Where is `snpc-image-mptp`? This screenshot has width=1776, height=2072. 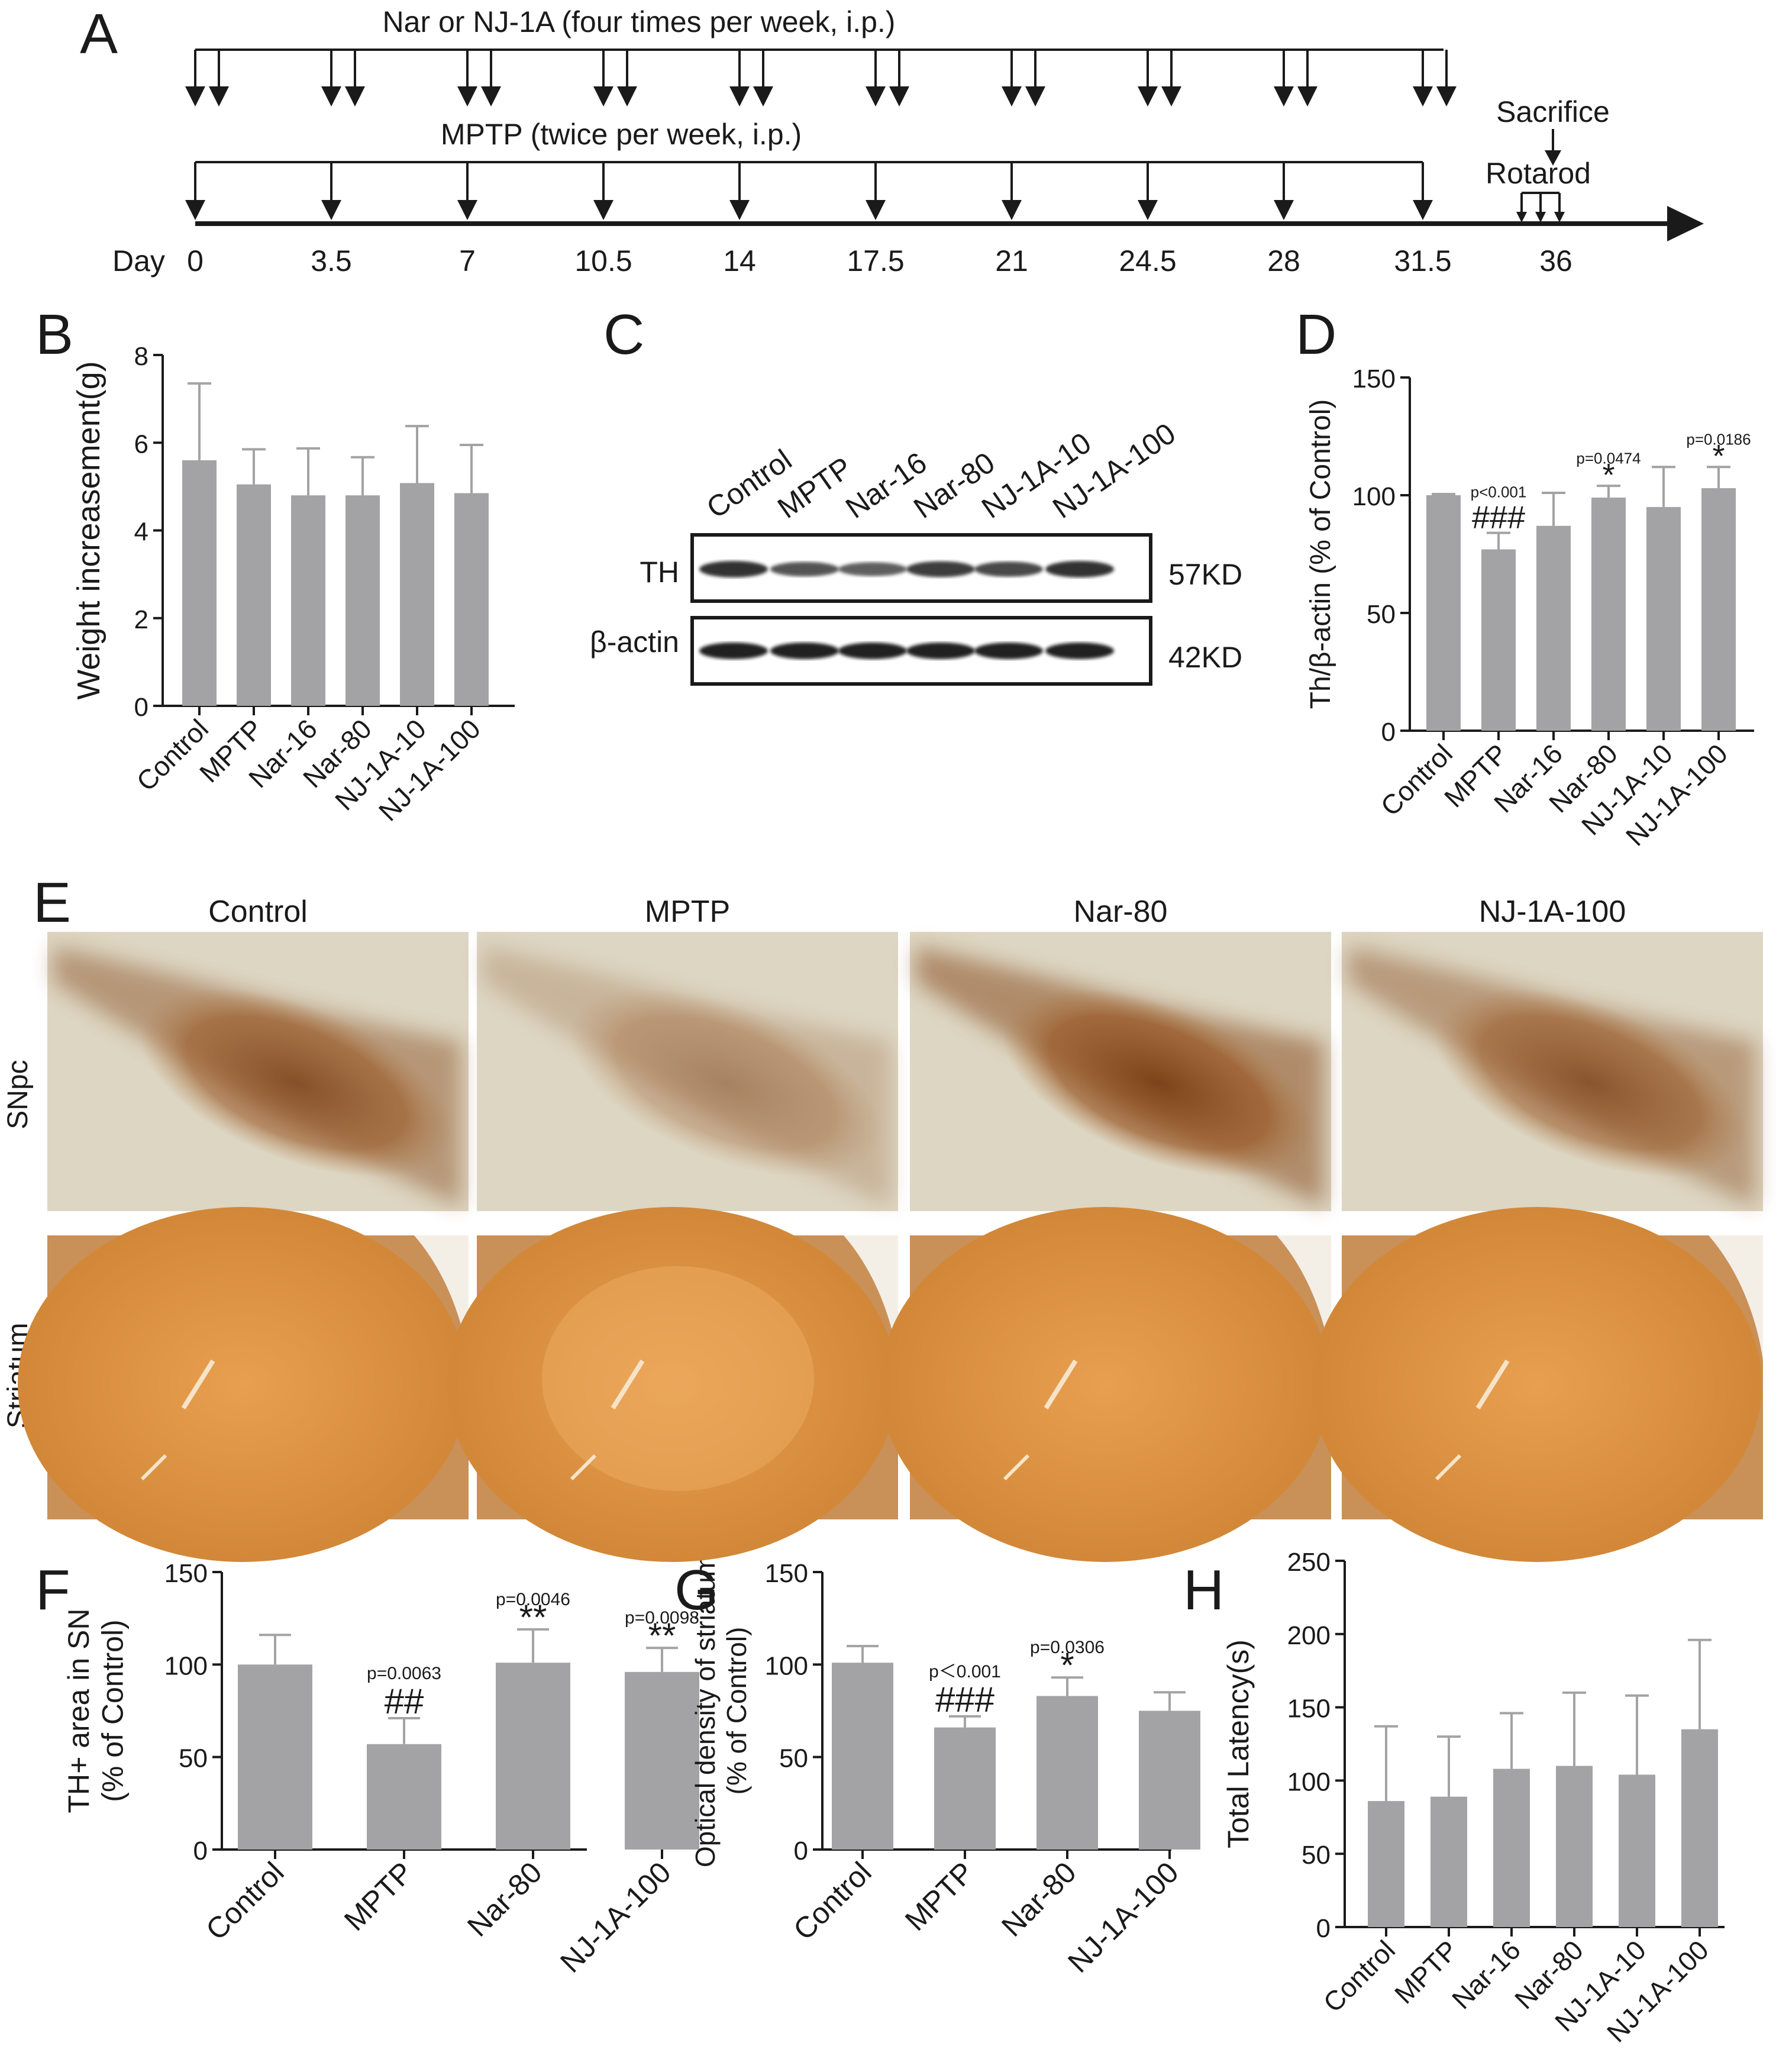
snpc-image-mptp is located at coordinates (687, 1071).